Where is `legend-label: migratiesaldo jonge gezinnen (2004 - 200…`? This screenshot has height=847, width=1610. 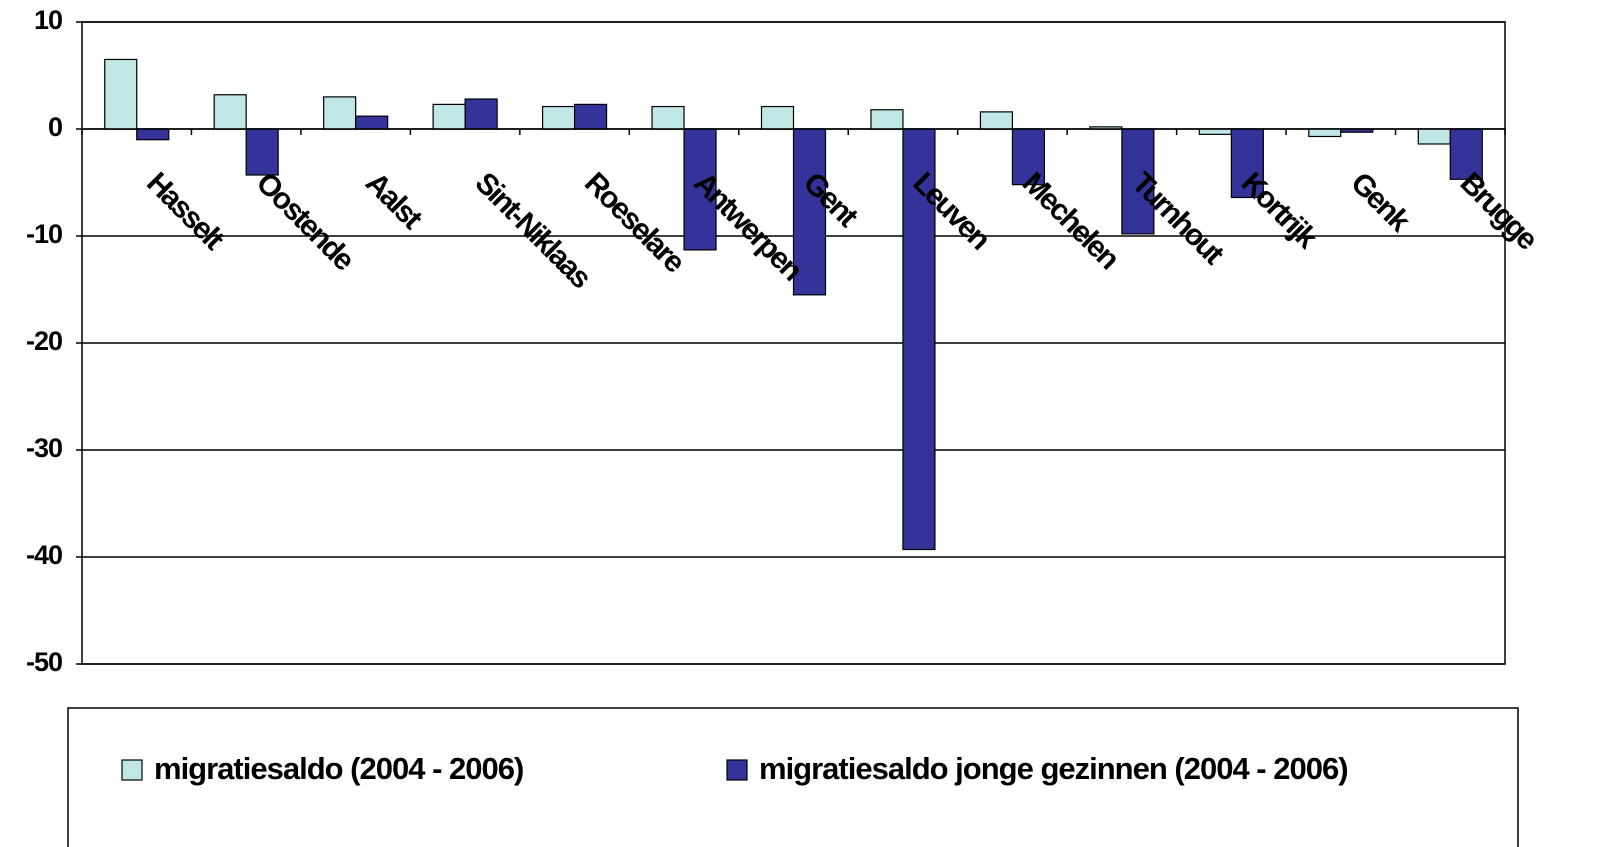
legend-label: migratiesaldo jonge gezinnen (2004 - 200… is located at coordinates (1053, 768).